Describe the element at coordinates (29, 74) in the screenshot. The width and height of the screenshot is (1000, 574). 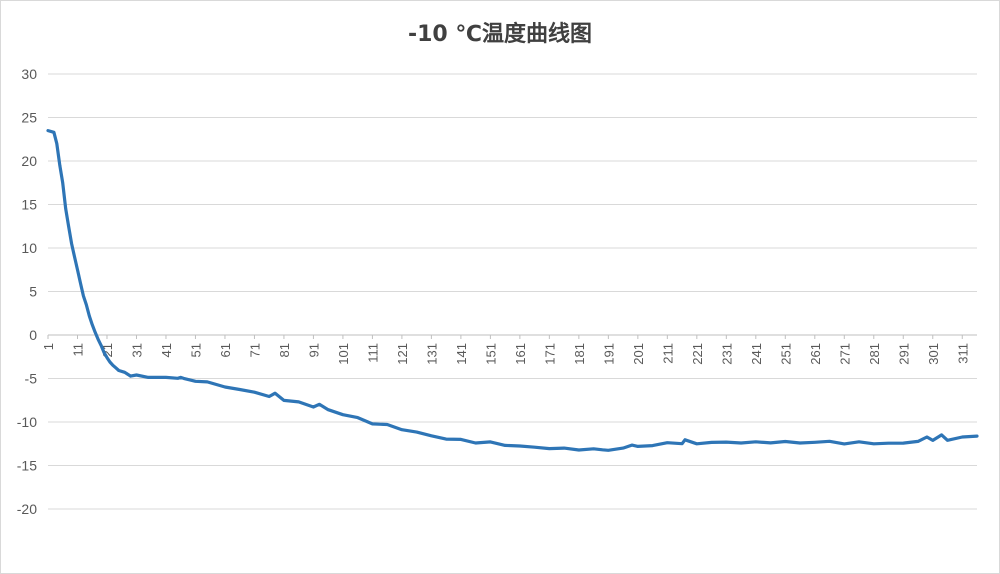
I see `y-tick-label: 30` at that location.